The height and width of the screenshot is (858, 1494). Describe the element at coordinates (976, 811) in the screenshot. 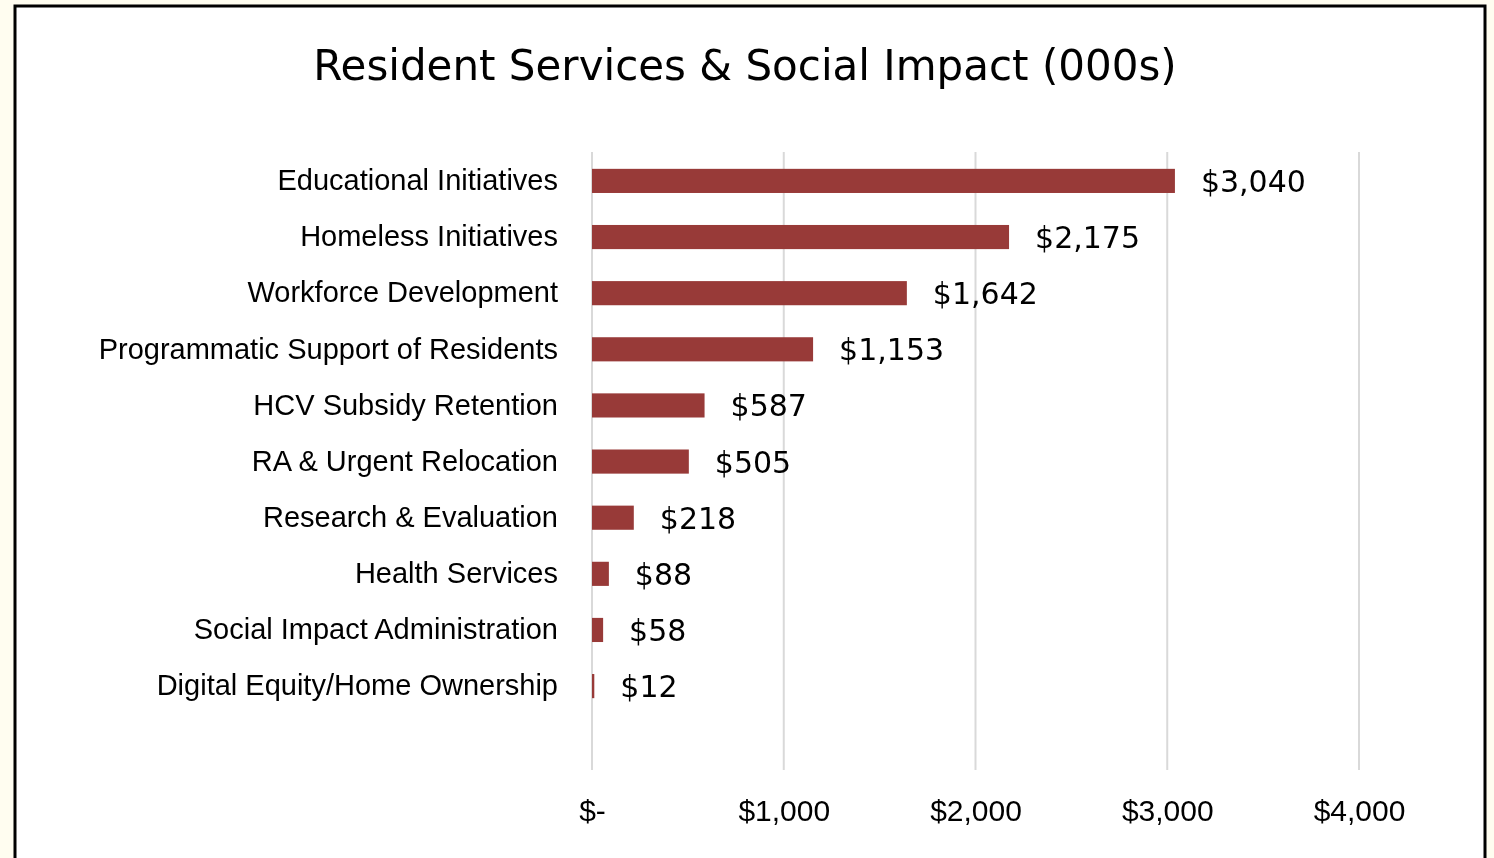

I see `x-tick-label: $2,000` at that location.